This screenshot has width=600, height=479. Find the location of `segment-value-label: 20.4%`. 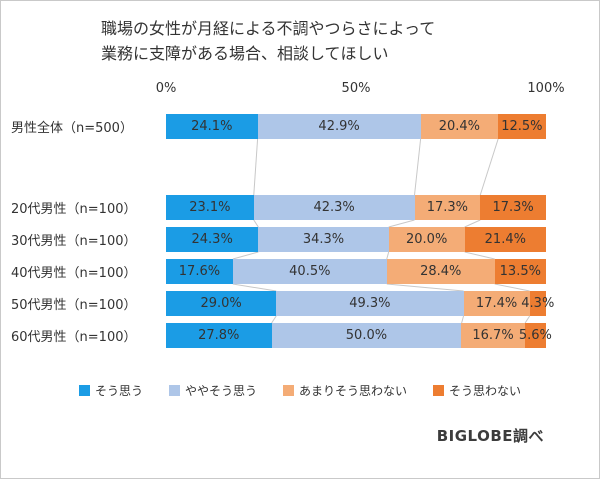

segment-value-label: 20.4% is located at coordinates (459, 126).